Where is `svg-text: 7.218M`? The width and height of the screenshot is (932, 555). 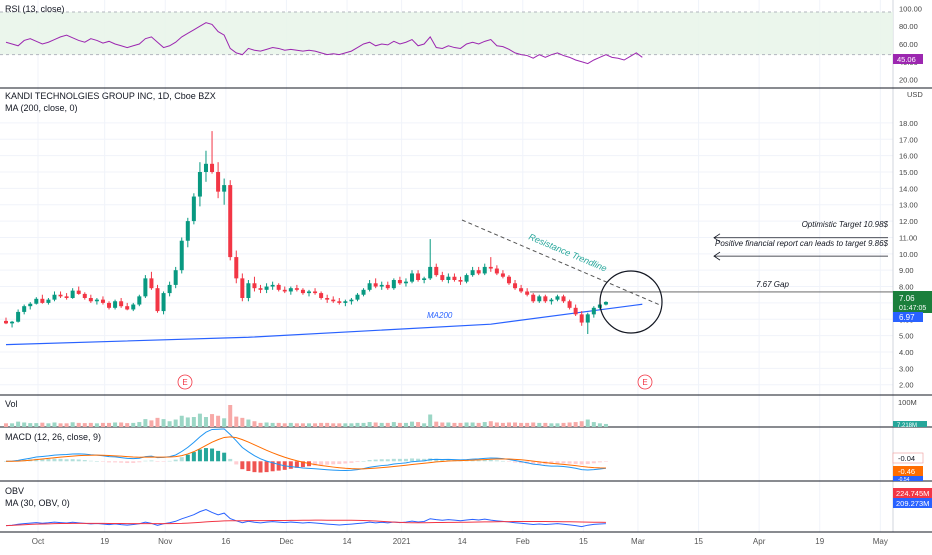
svg-text: 7.218M is located at coordinates (907, 426).